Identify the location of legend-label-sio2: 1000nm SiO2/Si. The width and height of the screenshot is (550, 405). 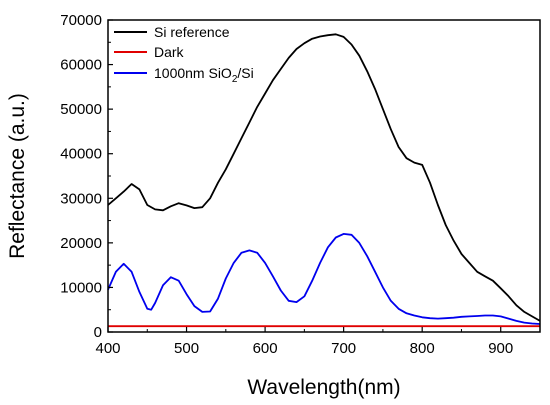
(204, 75).